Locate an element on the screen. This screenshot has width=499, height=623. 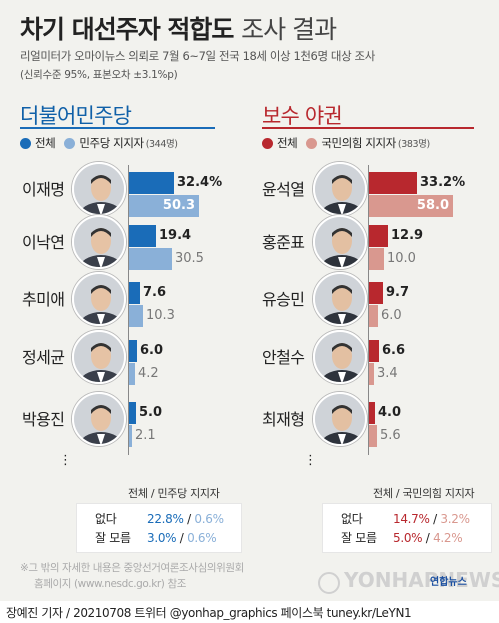
bar-value-label: 6.6 is located at coordinates (394, 350).